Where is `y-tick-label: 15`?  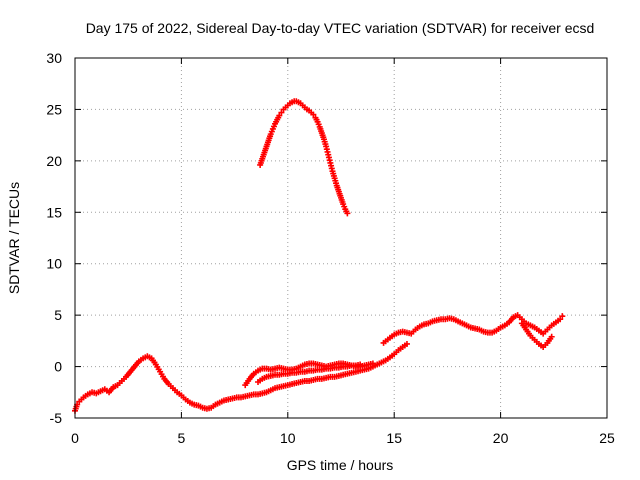 y-tick-label: 15 is located at coordinates (54, 212).